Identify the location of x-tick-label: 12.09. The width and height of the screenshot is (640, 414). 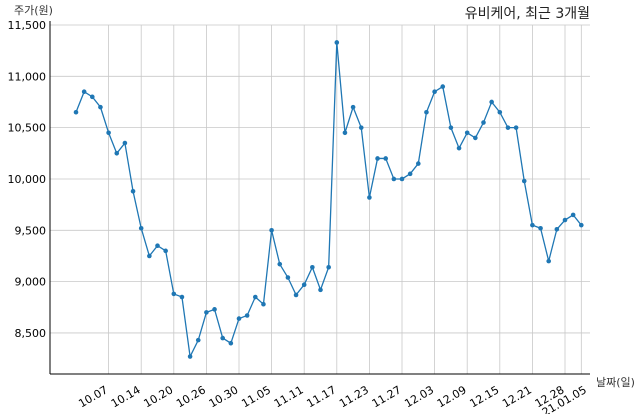
(452, 396).